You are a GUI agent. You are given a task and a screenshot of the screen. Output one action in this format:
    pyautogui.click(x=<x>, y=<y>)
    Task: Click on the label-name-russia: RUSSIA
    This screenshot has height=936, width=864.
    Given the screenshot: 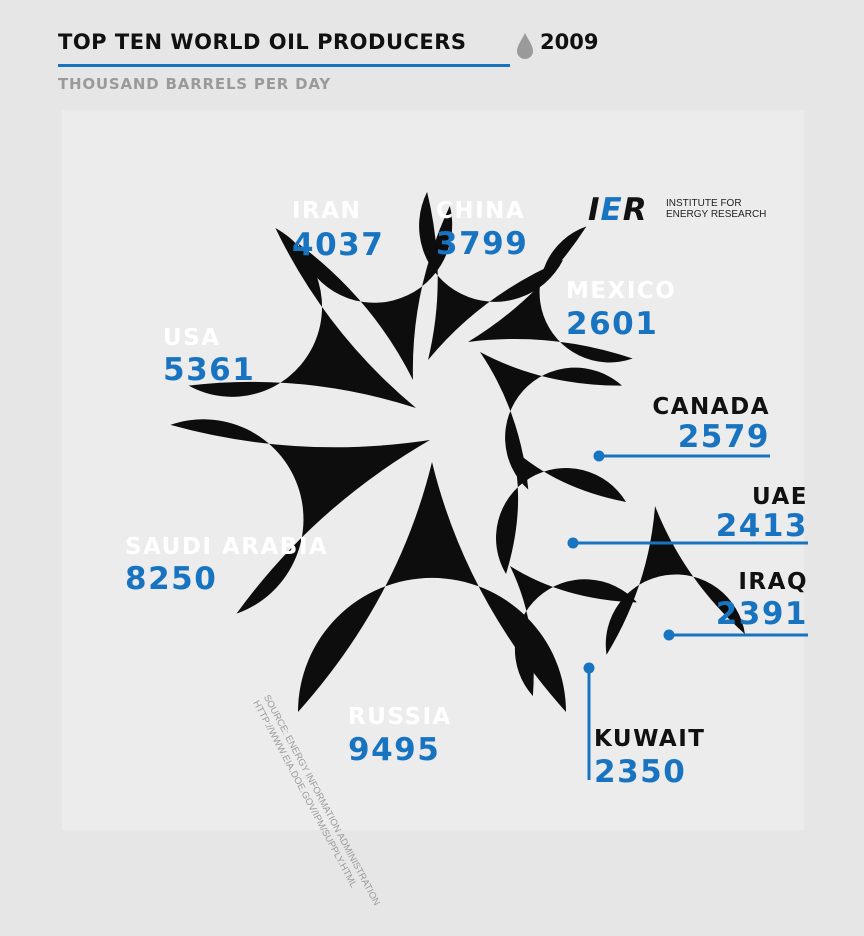 What is the action you would take?
    pyautogui.click(x=400, y=717)
    